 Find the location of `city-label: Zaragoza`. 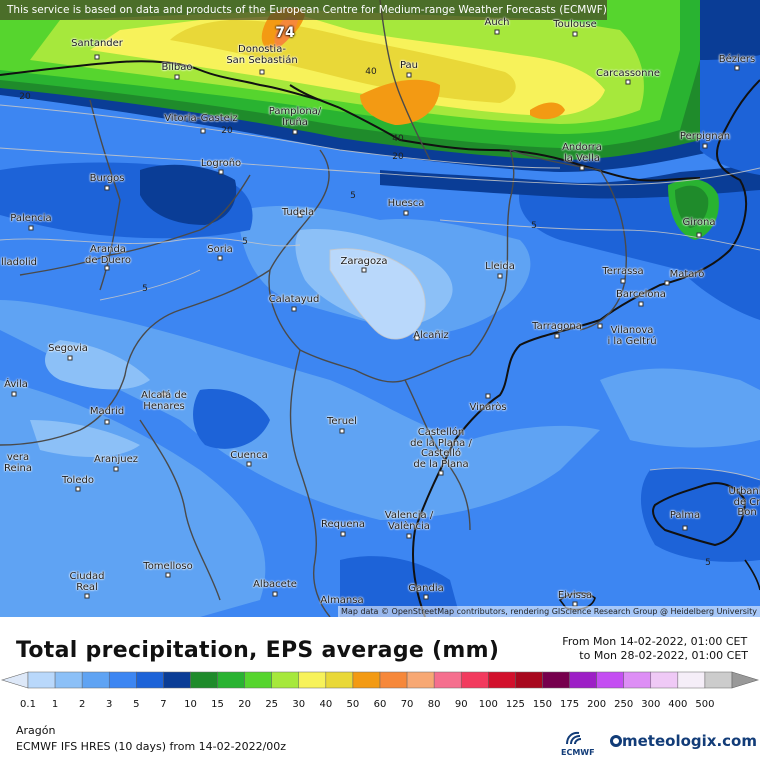

city-label: Zaragoza is located at coordinates (364, 261).